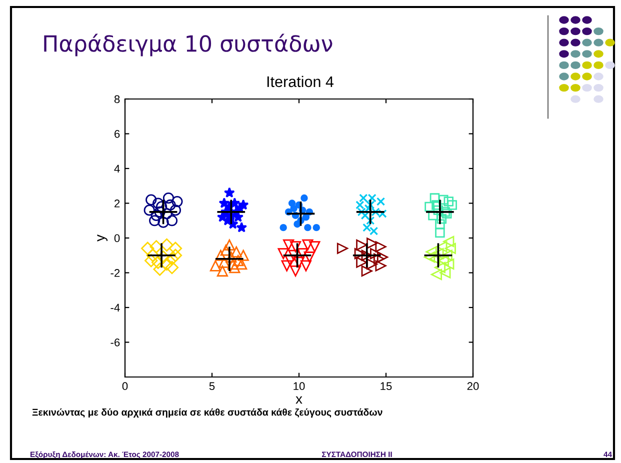  I want to click on x-axis-title: x, so click(299, 400).